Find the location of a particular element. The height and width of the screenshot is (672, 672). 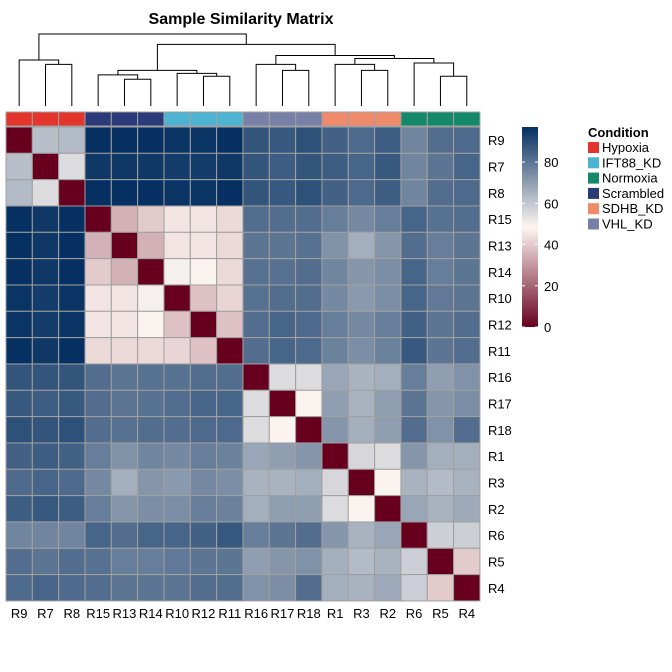

column-label: R16 is located at coordinates (256, 613).